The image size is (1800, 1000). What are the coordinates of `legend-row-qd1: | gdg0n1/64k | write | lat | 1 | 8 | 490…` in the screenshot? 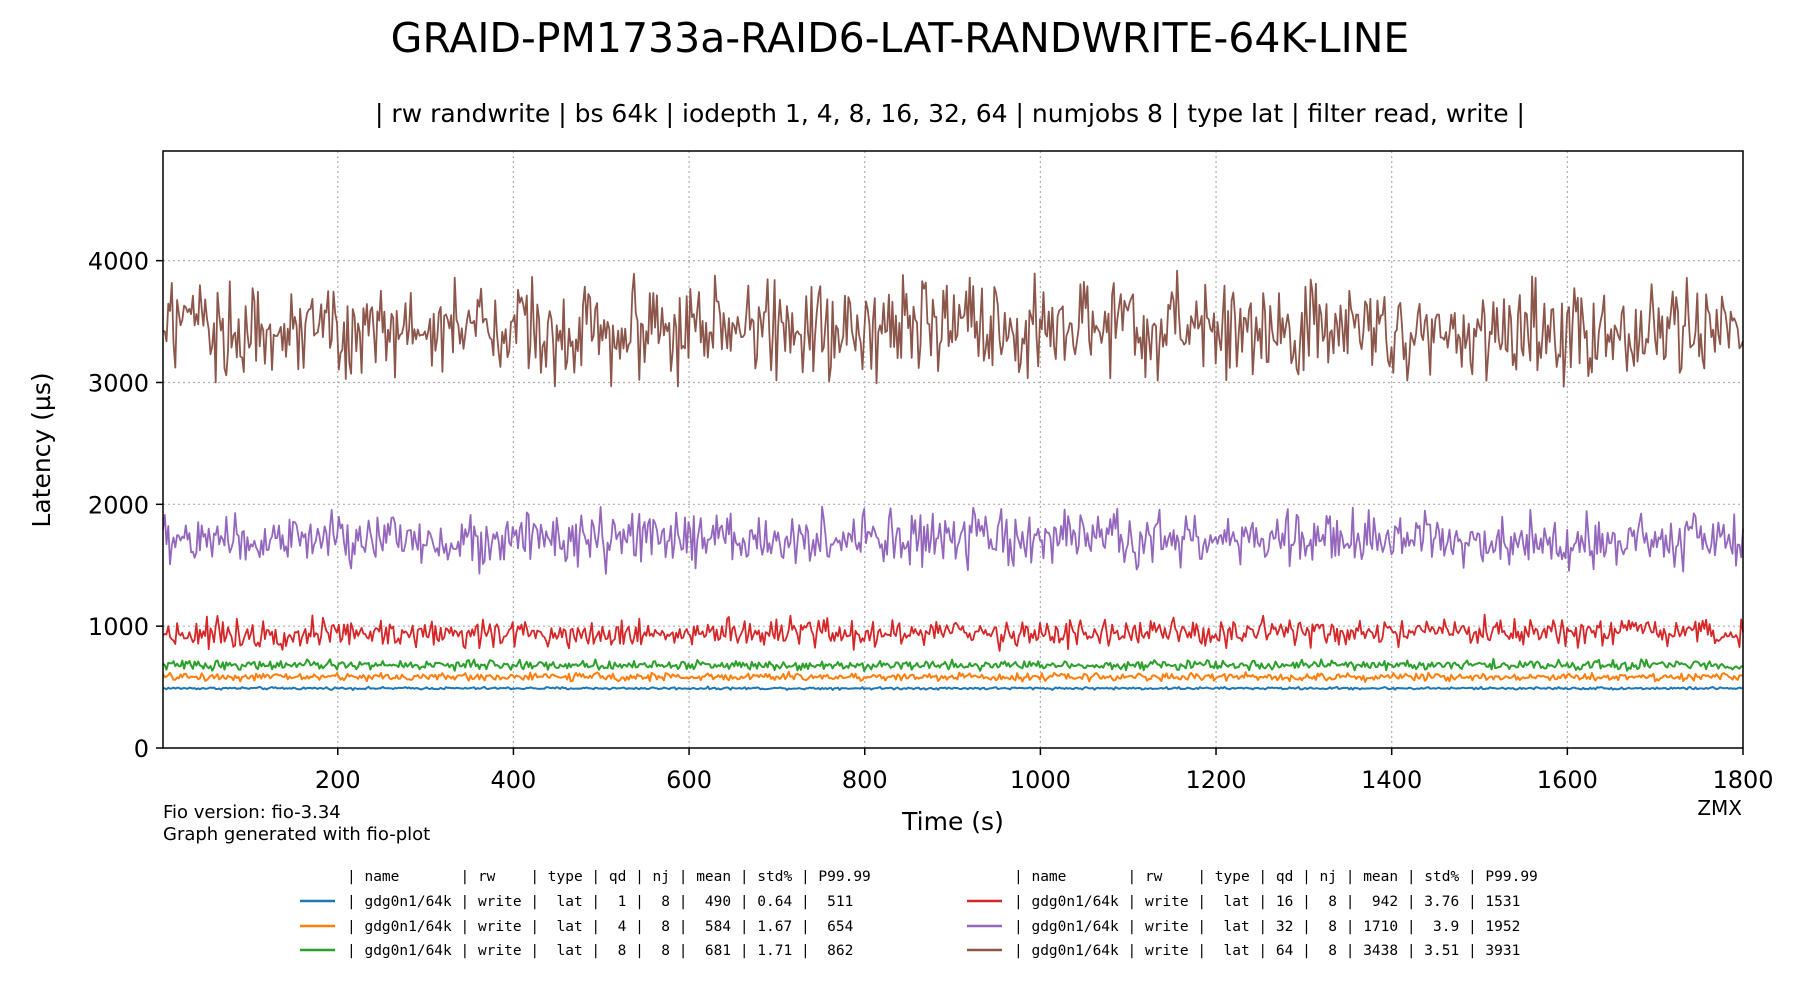 It's located at (600, 902).